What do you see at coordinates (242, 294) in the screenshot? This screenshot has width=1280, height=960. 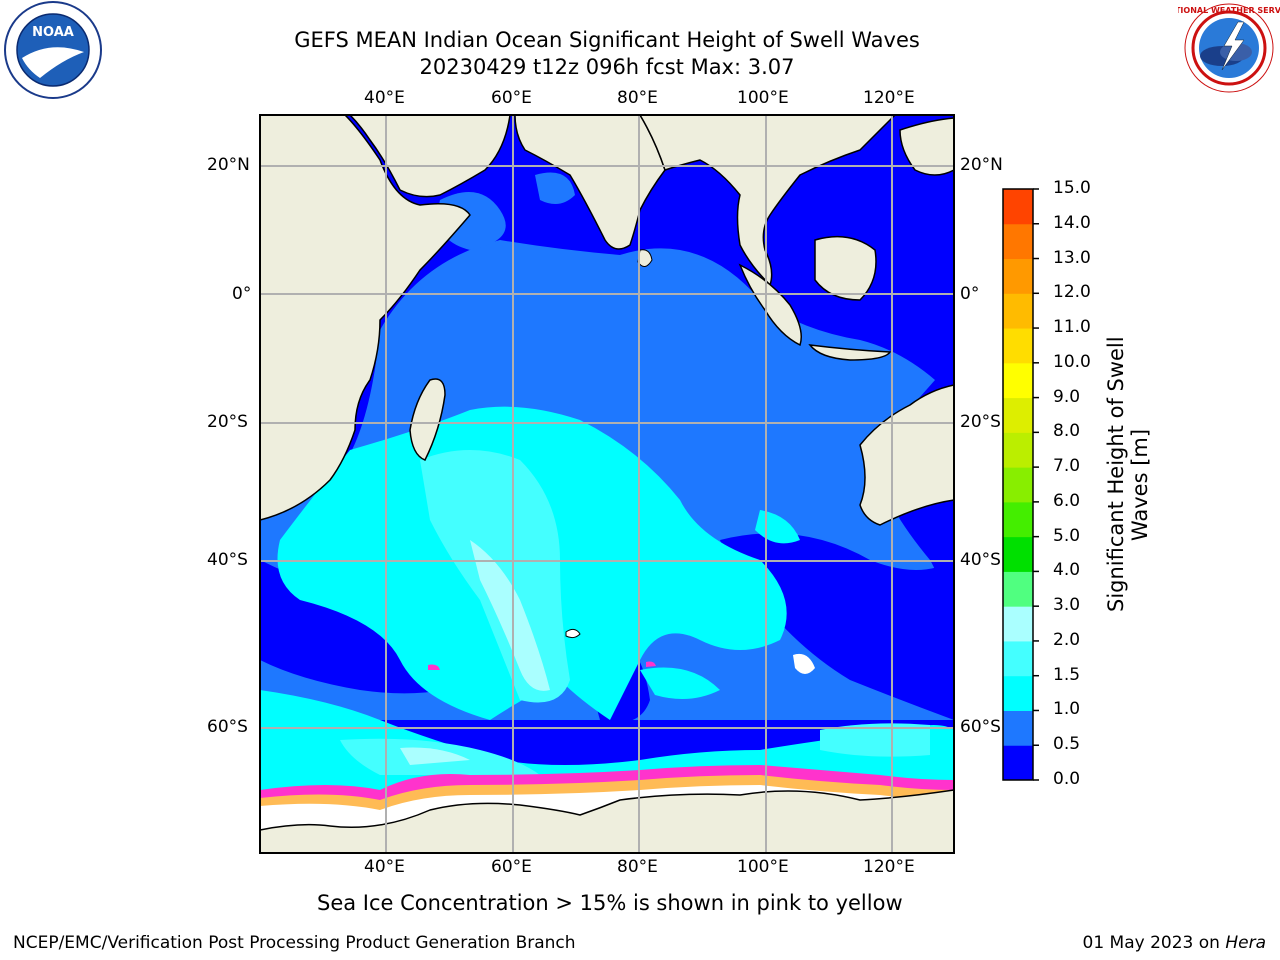 I see `lat-tick-left: 0°` at bounding box center [242, 294].